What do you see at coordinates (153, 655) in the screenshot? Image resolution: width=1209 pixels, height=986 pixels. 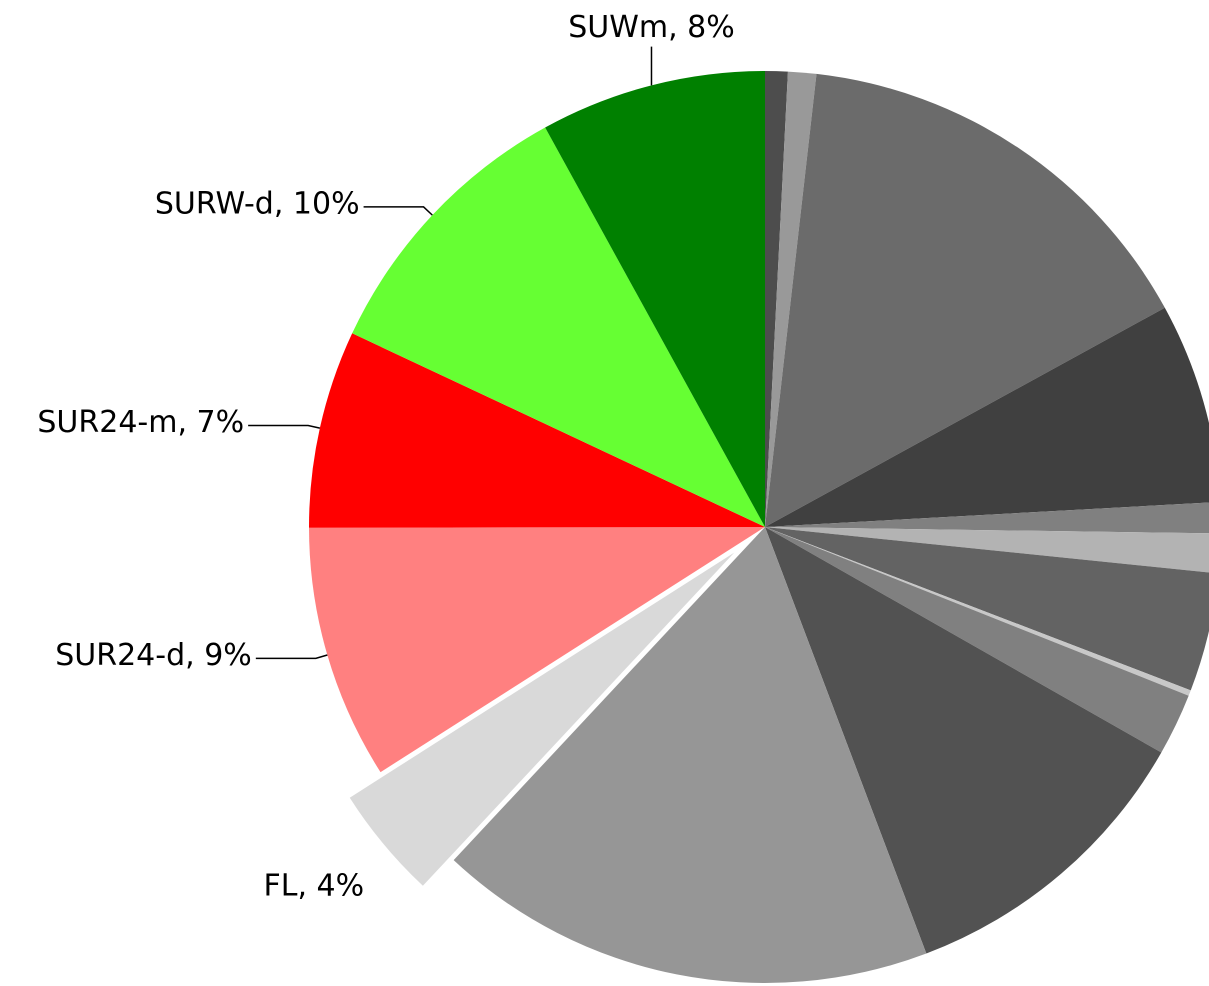 I see `data-label: SUR24-d, 9%` at bounding box center [153, 655].